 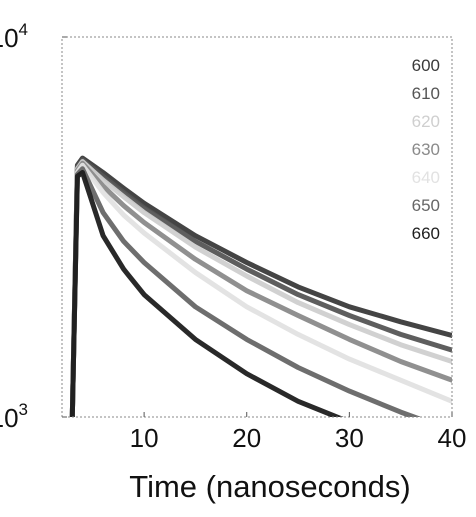 I want to click on x-tick-label: 20, so click(x=246, y=438).